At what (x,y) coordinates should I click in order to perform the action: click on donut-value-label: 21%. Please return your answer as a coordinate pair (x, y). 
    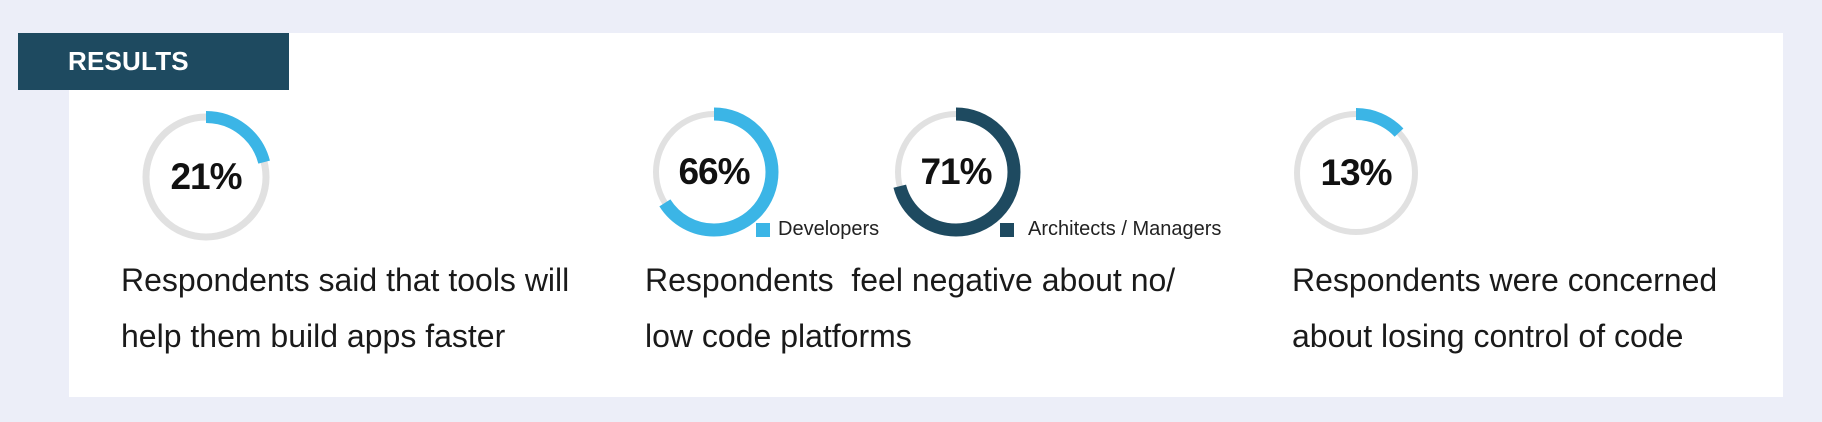
    Looking at the image, I should click on (206, 176).